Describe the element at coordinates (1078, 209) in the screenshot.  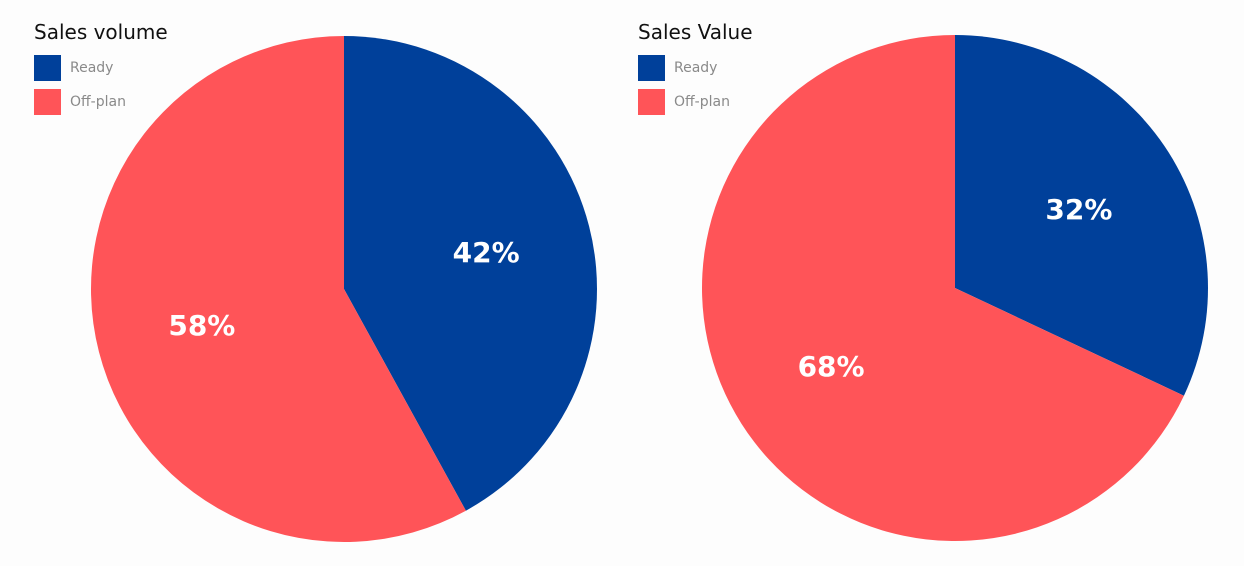
I see `data-label-ready: 32%` at that location.